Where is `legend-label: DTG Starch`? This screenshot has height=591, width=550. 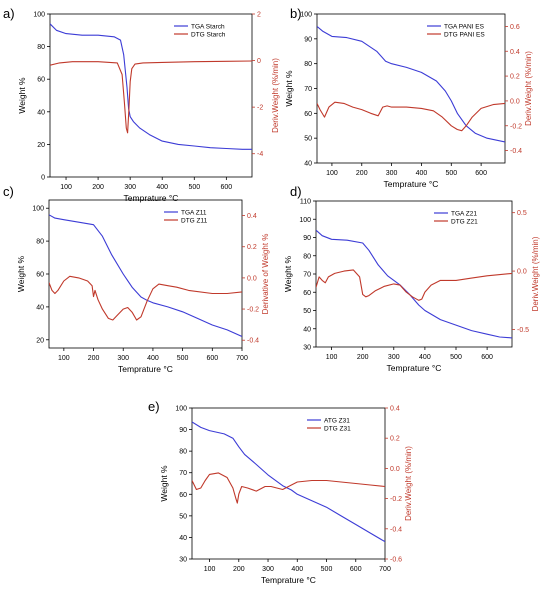 legend-label: DTG Starch is located at coordinates (208, 35).